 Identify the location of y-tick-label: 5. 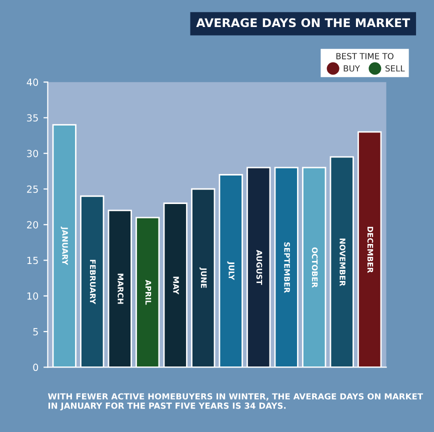
(35, 332).